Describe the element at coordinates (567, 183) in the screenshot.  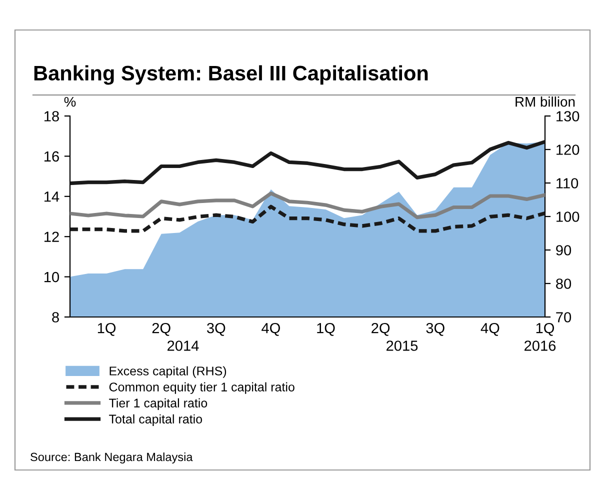
I see `y2-tick-label: 110` at that location.